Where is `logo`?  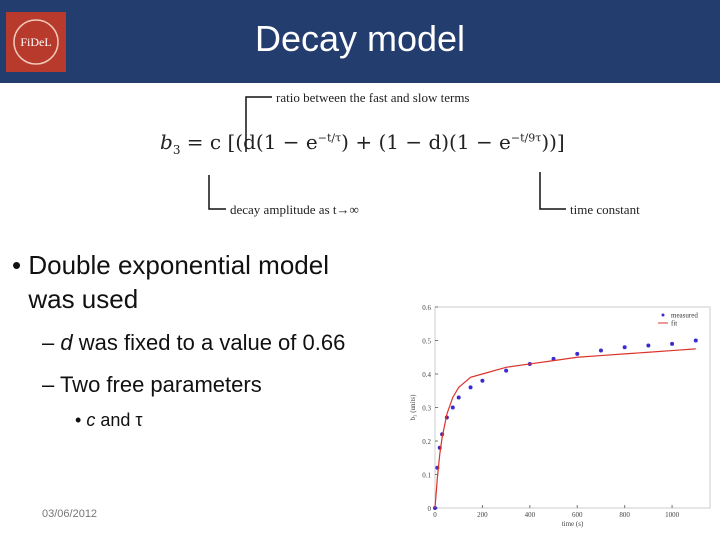
logo is located at coordinates (36, 42).